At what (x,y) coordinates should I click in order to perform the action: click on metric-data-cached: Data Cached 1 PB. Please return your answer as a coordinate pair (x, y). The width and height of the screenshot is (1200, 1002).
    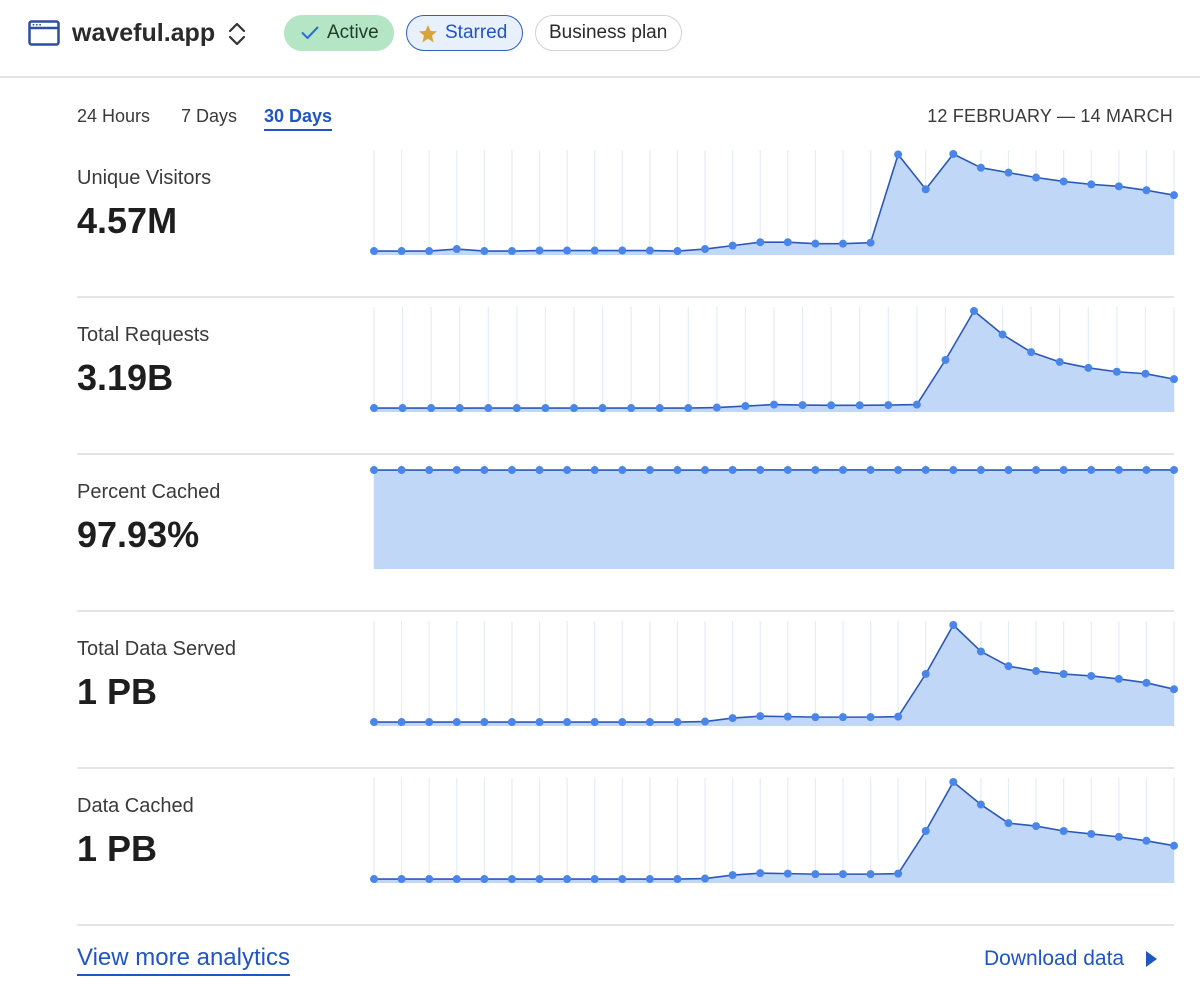
    Looking at the image, I should click on (627, 847).